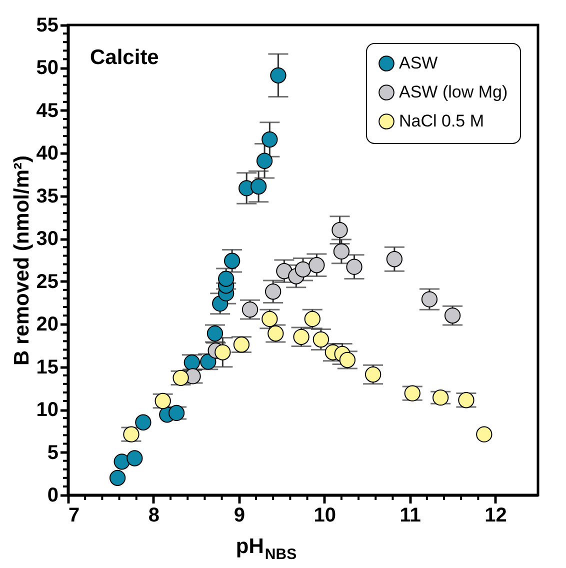 This screenshot has width=566, height=568. Describe the element at coordinates (418, 63) in the screenshot. I see `legend-label: ASW` at that location.